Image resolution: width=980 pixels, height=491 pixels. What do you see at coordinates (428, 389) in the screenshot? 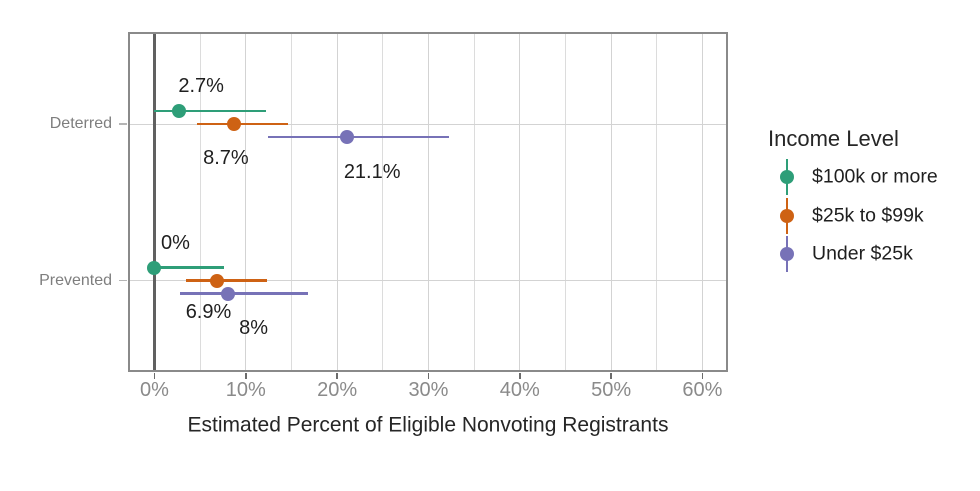
I see `x-tick-label: 30%` at bounding box center [428, 389].